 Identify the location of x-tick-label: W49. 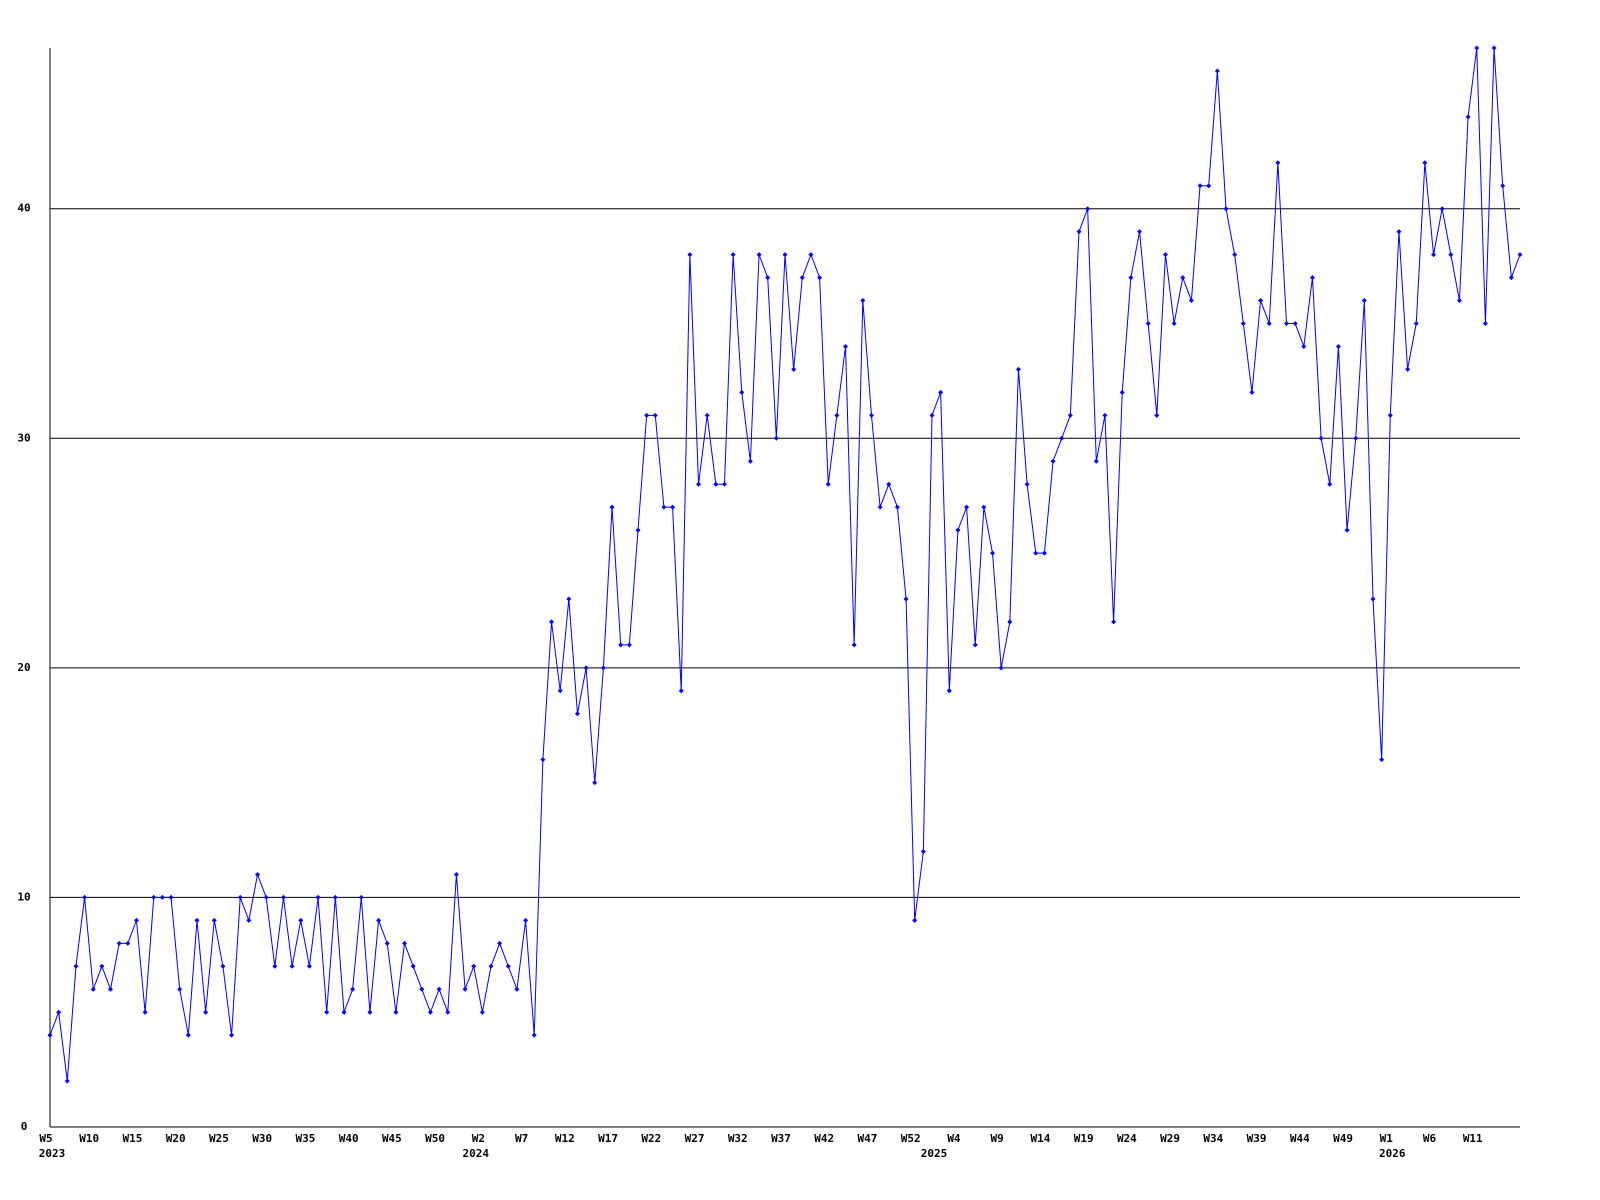
(1343, 1138).